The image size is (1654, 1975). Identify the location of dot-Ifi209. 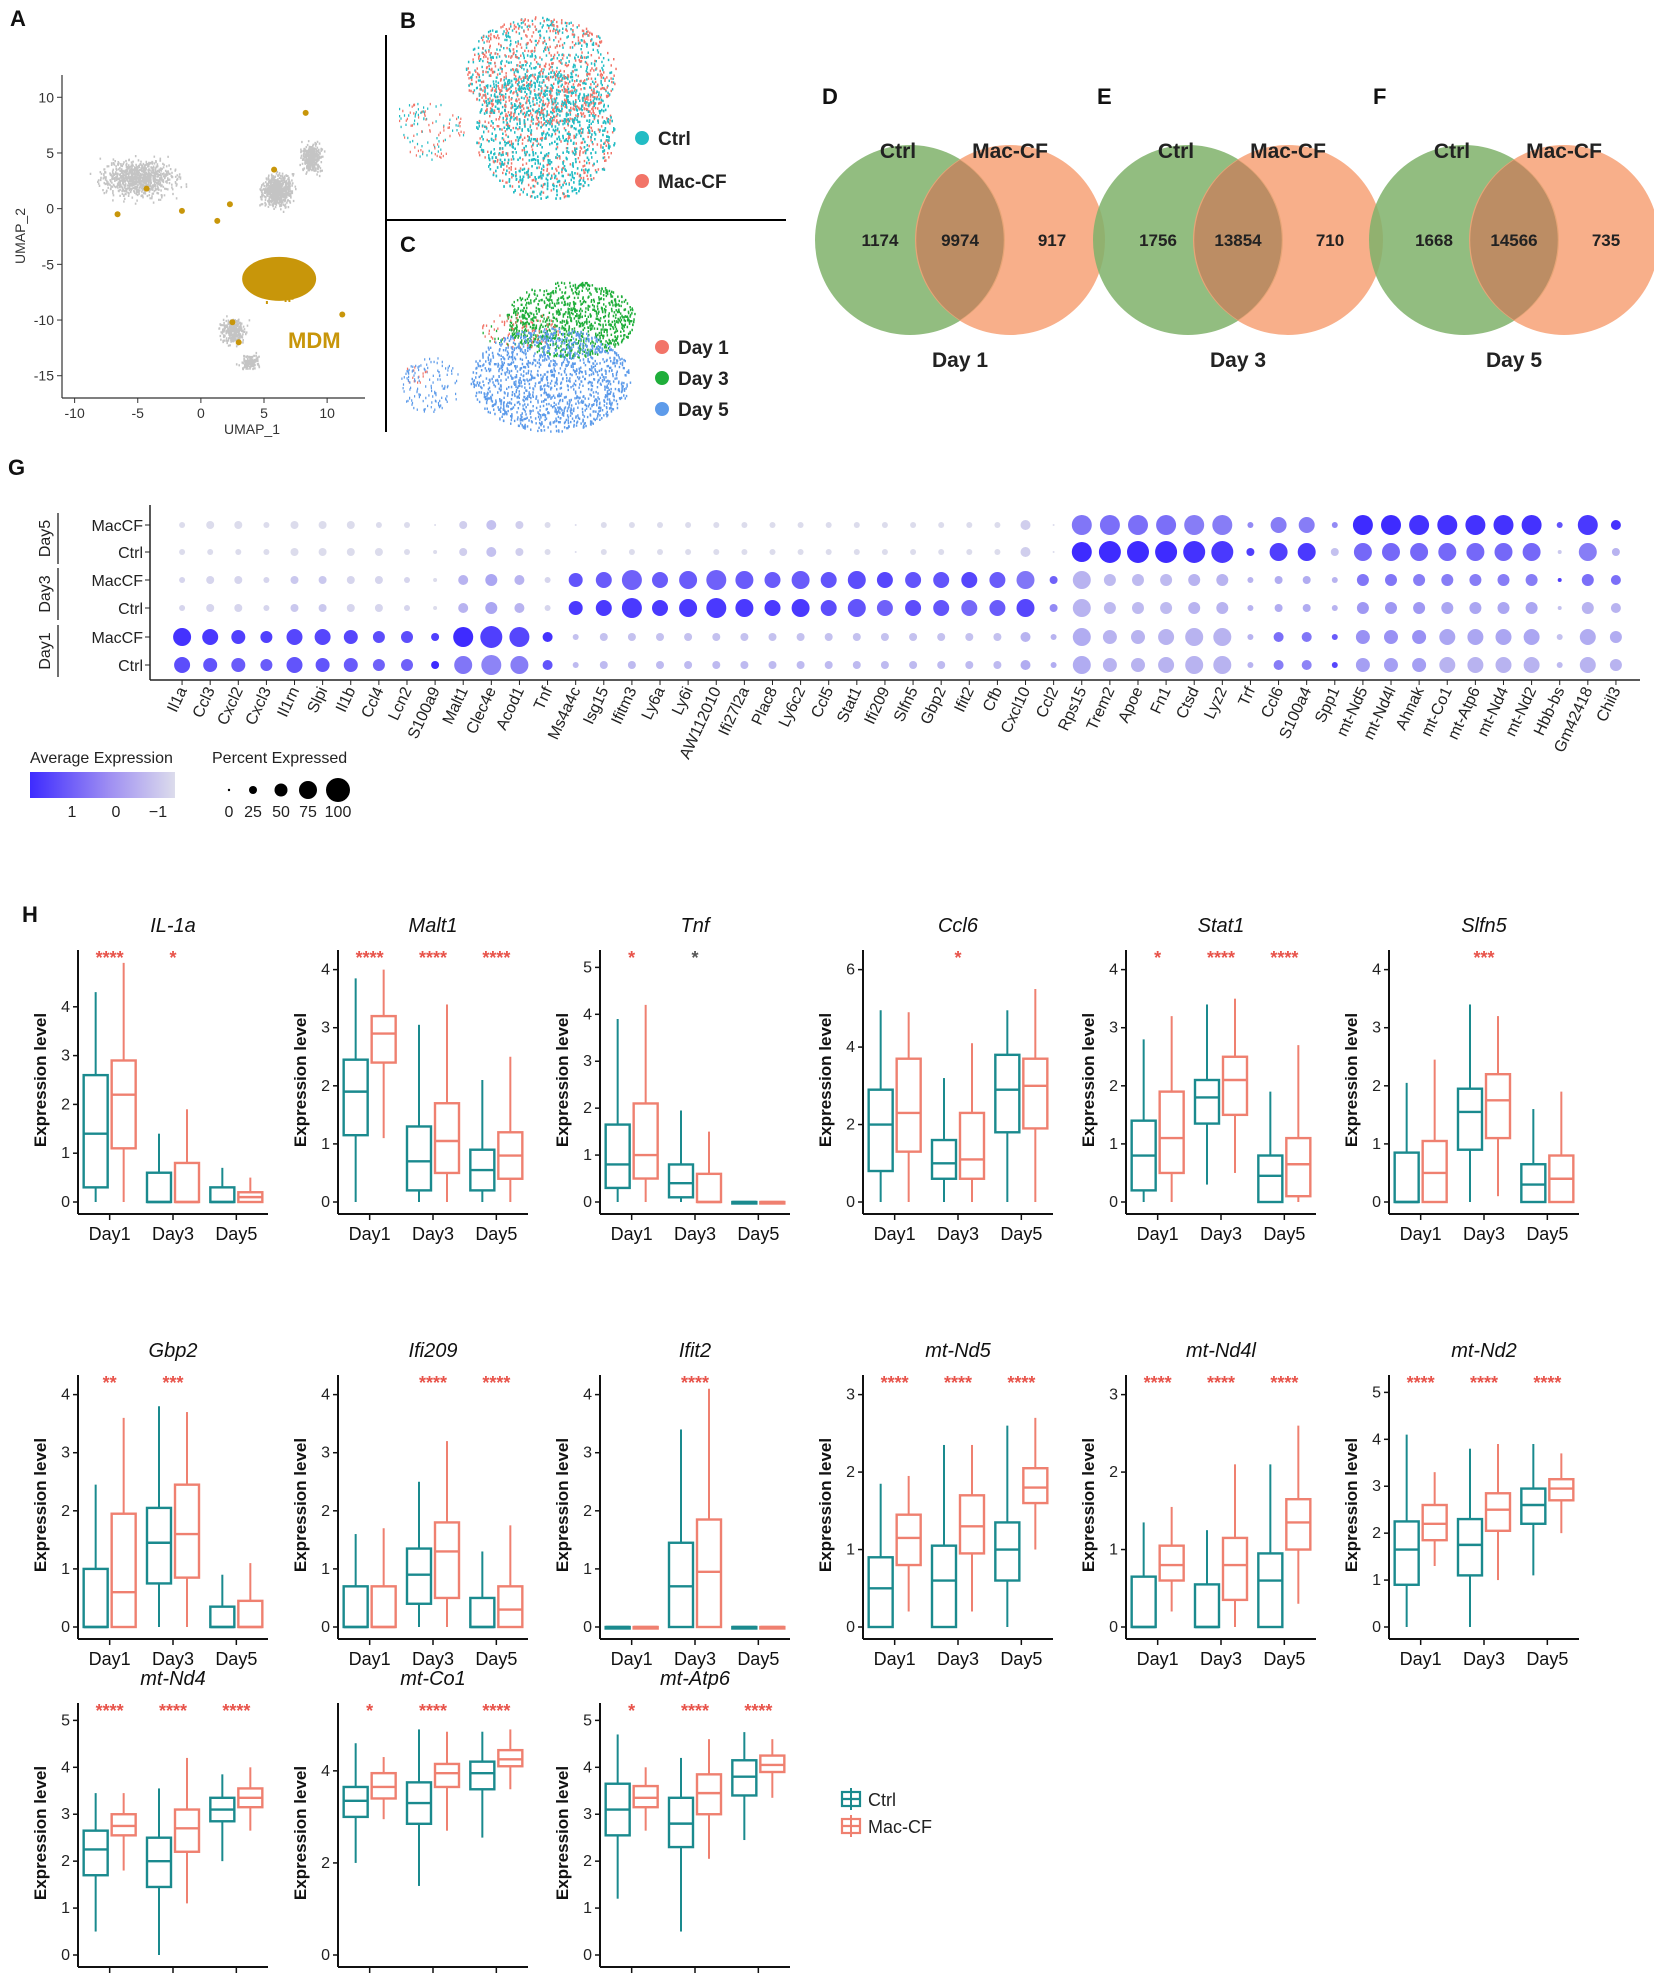
(884, 580).